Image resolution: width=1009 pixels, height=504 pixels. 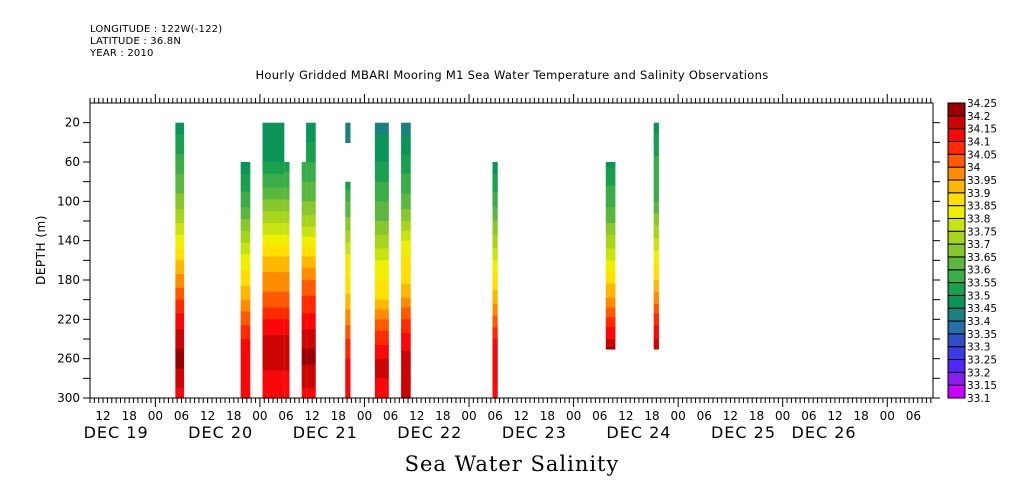 I want to click on latitude-label: LATITUDE : 36.8N, so click(x=136, y=41).